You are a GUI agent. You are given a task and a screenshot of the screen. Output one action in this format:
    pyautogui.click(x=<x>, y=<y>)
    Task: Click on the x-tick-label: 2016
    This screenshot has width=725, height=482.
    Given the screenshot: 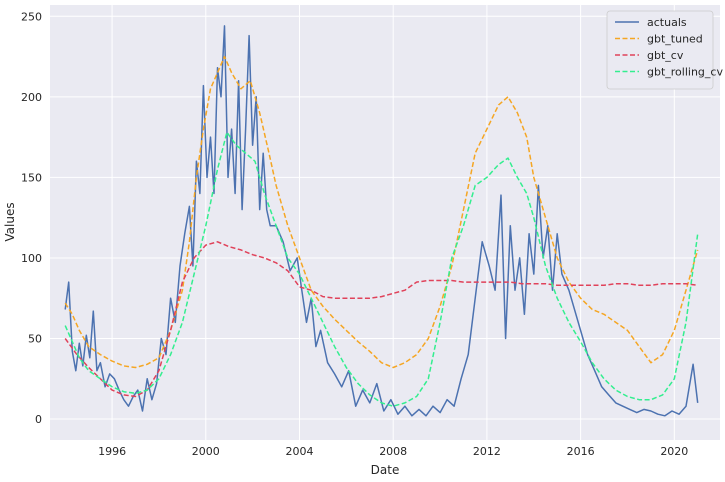 What is the action you would take?
    pyautogui.click(x=581, y=451)
    